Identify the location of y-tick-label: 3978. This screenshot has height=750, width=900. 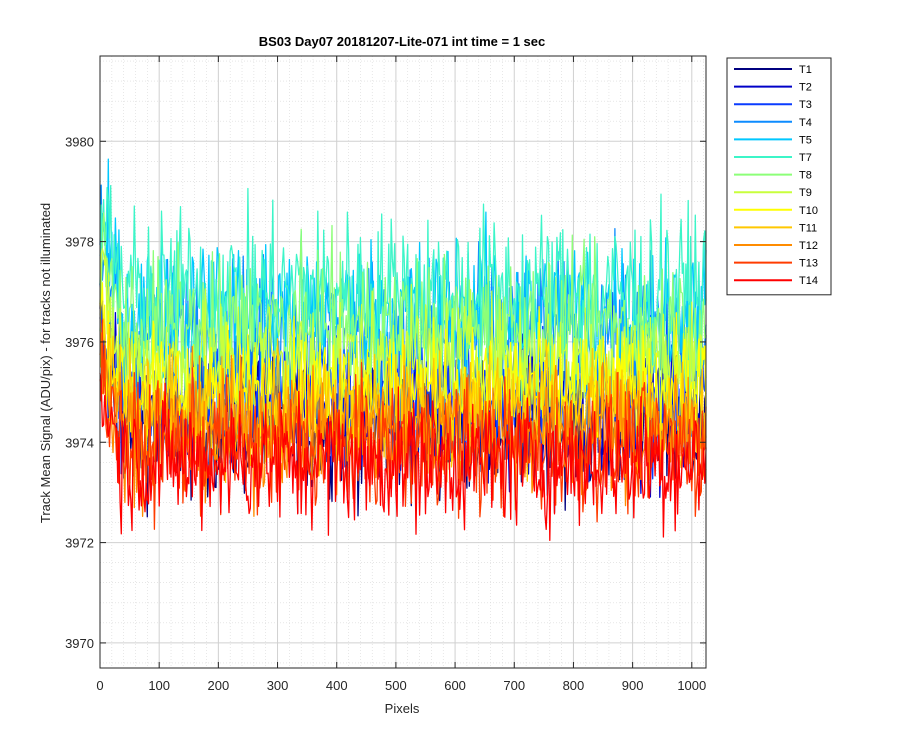
(79, 242).